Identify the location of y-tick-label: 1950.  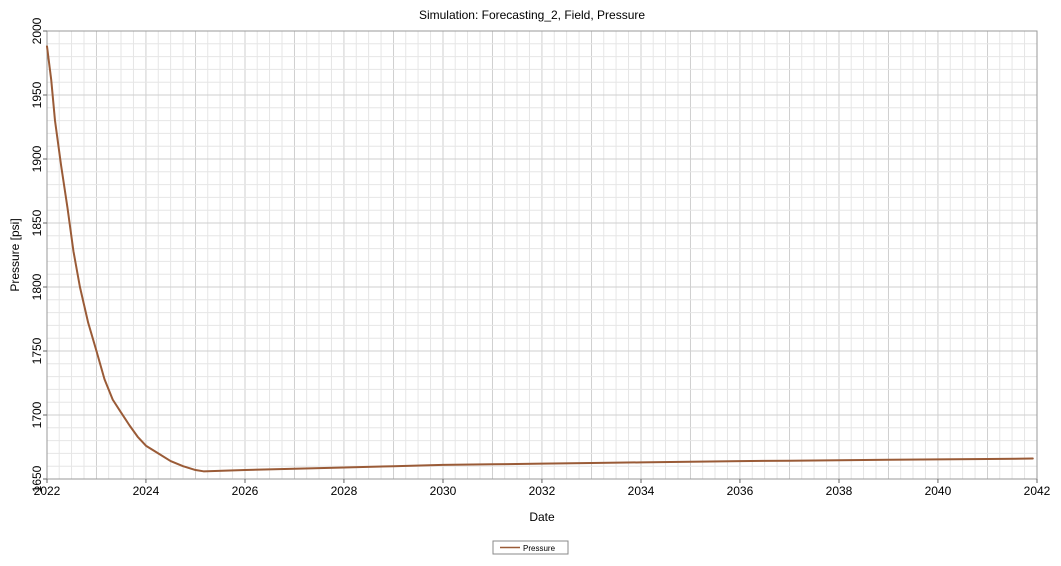
(37, 94).